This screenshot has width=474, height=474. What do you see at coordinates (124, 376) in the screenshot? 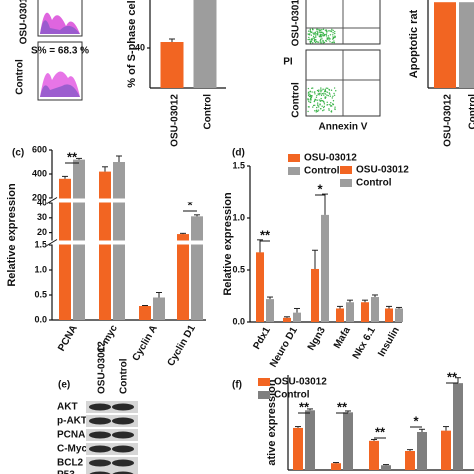
I see `blot-column: Control` at bounding box center [124, 376].